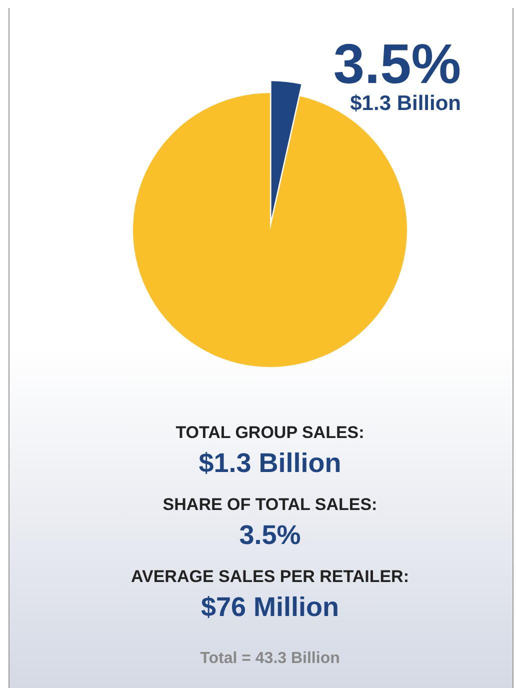 The height and width of the screenshot is (688, 516). I want to click on text: SHARE OF TOTAL SALES:, so click(270, 504).